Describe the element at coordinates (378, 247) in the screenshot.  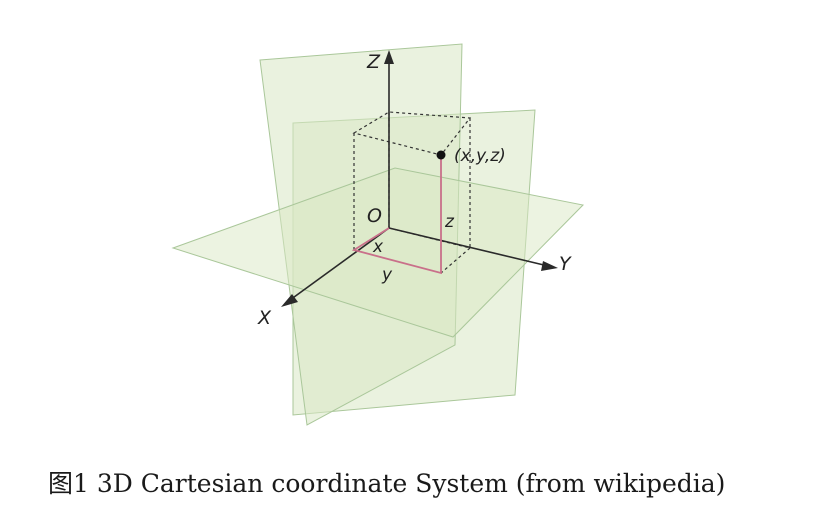
I see `x-component-label: x` at that location.